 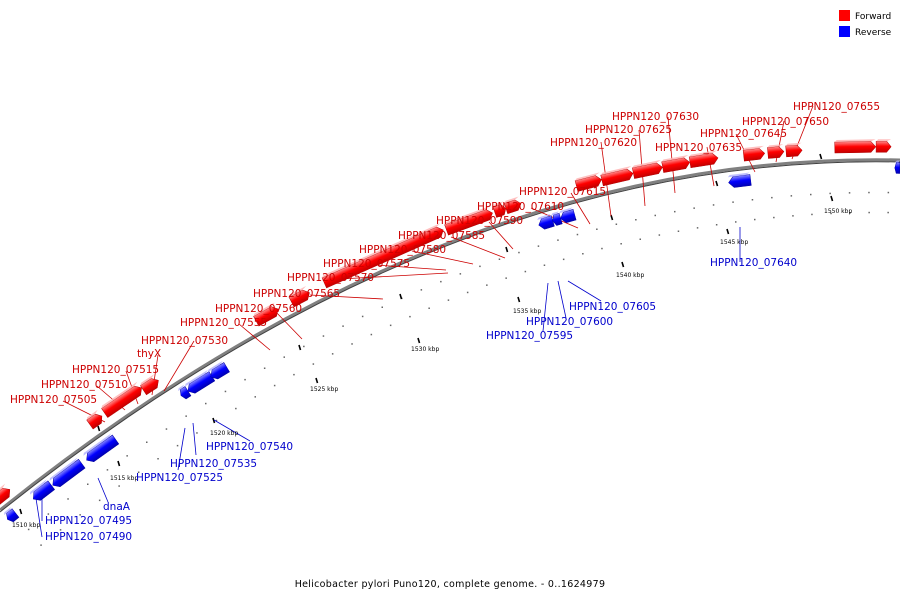 What do you see at coordinates (628, 130) in the screenshot?
I see `gene-label: HPPN120_07625` at bounding box center [628, 130].